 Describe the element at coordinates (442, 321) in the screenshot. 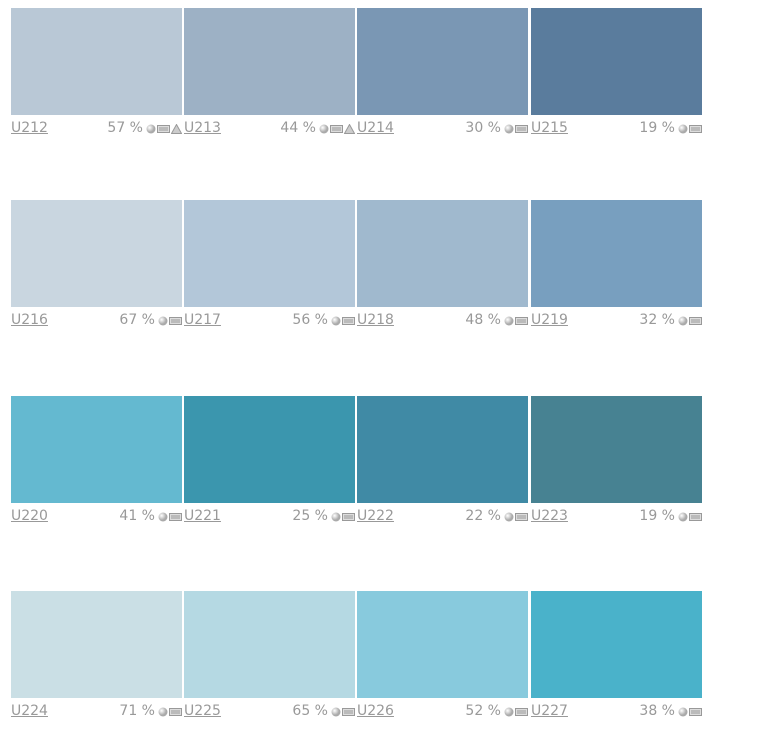

I see `swatch-label: U218 48 %` at that location.